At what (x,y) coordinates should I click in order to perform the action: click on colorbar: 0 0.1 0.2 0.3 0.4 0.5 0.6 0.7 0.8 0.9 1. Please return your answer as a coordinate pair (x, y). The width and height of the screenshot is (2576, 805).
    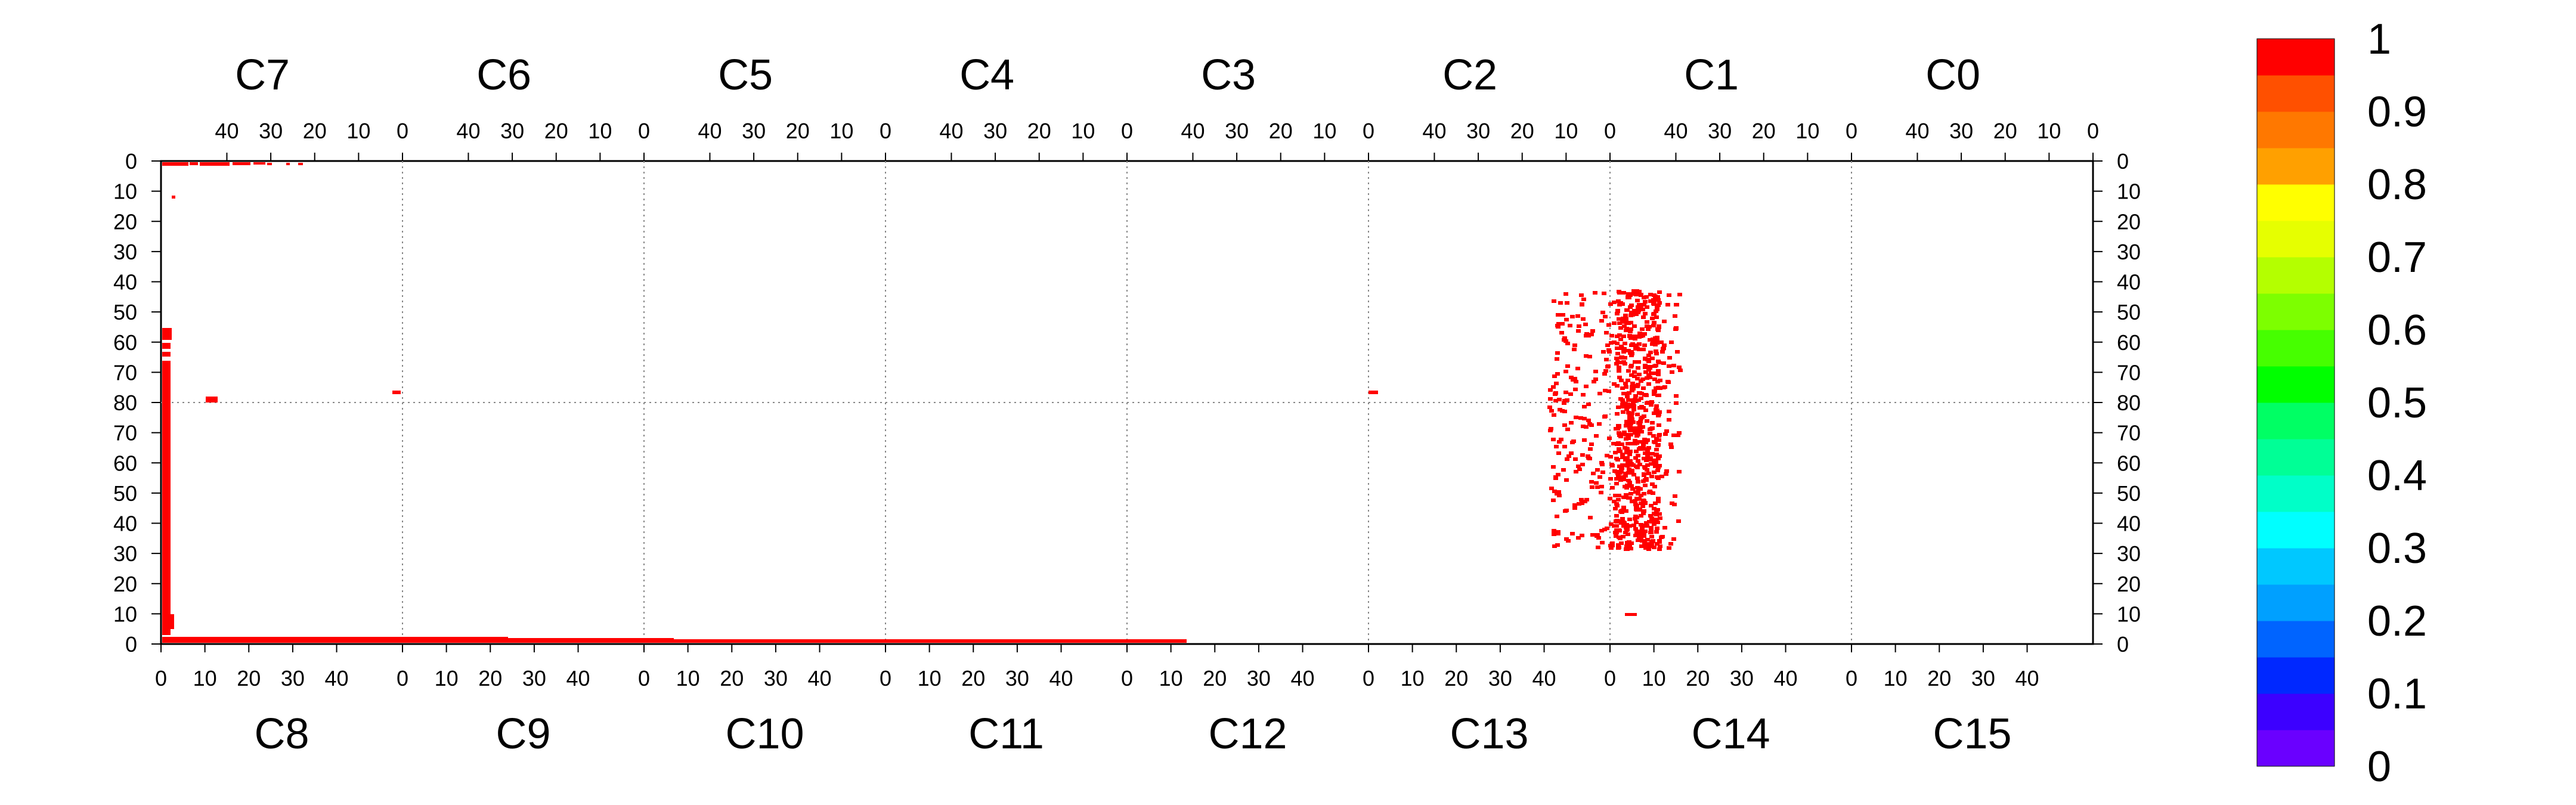
    Looking at the image, I should click on (2342, 403).